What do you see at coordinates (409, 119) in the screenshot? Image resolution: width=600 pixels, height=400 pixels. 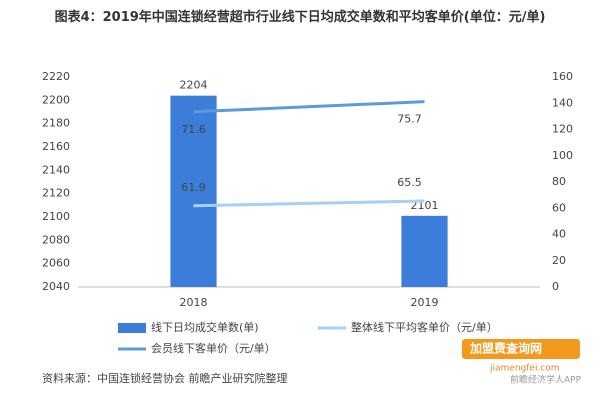 I see `data-label: 75.7` at bounding box center [409, 119].